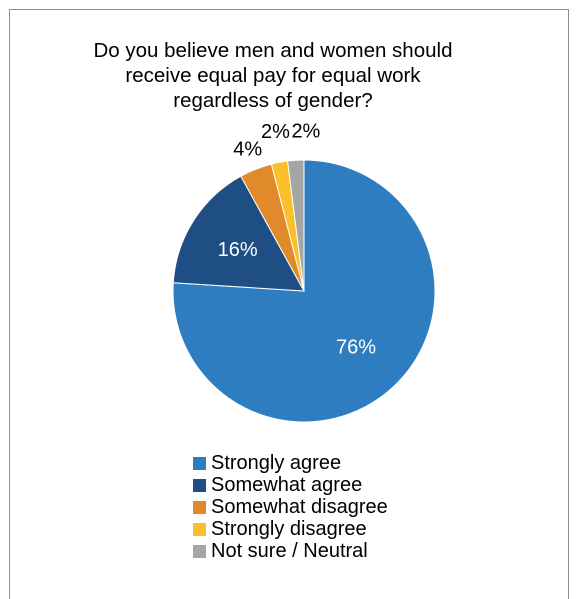 The image size is (576, 599). Describe the element at coordinates (276, 462) in the screenshot. I see `legend-label-1: Strongly agree` at that location.